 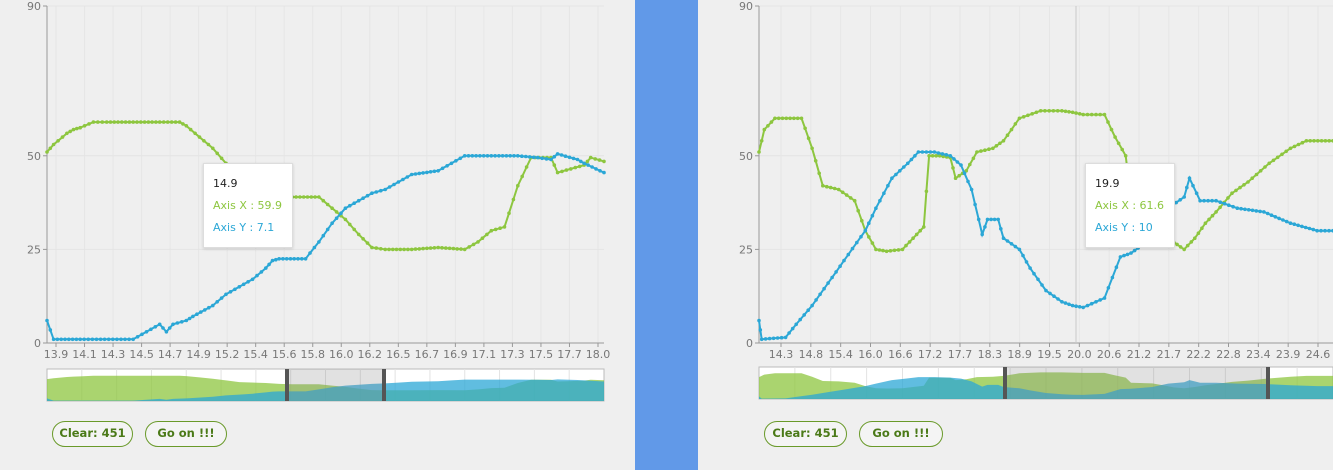 What do you see at coordinates (870, 354) in the screenshot?
I see `x-tick-label: 16.0` at bounding box center [870, 354].